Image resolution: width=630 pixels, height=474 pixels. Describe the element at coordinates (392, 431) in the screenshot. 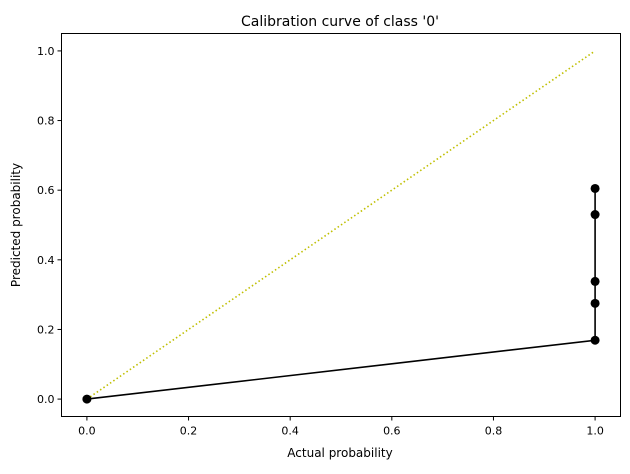

I see `x-tick-label: 0.6` at that location.